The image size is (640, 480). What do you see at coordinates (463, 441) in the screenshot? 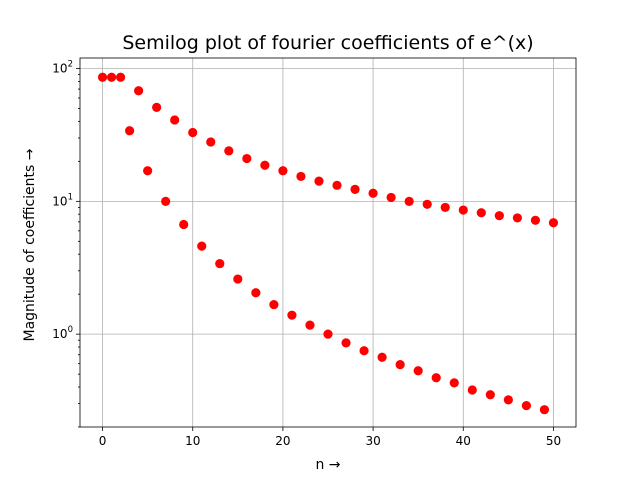
I see `x-tick-label: 40` at bounding box center [463, 441].